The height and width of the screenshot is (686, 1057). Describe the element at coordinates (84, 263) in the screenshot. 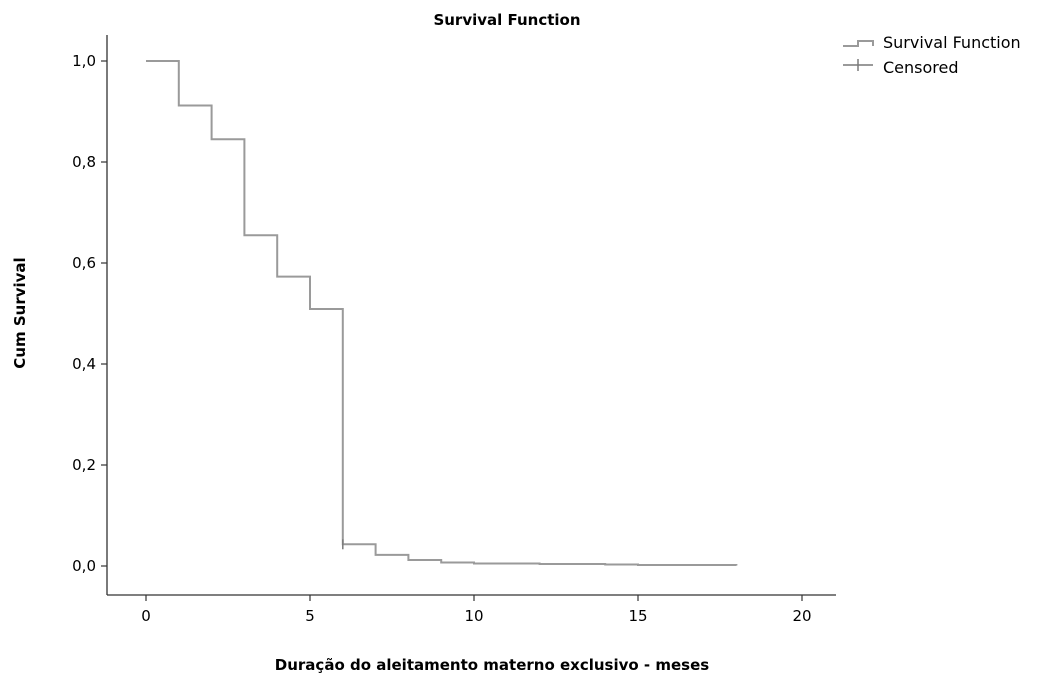

I see `y-tick-label: 0,6` at that location.